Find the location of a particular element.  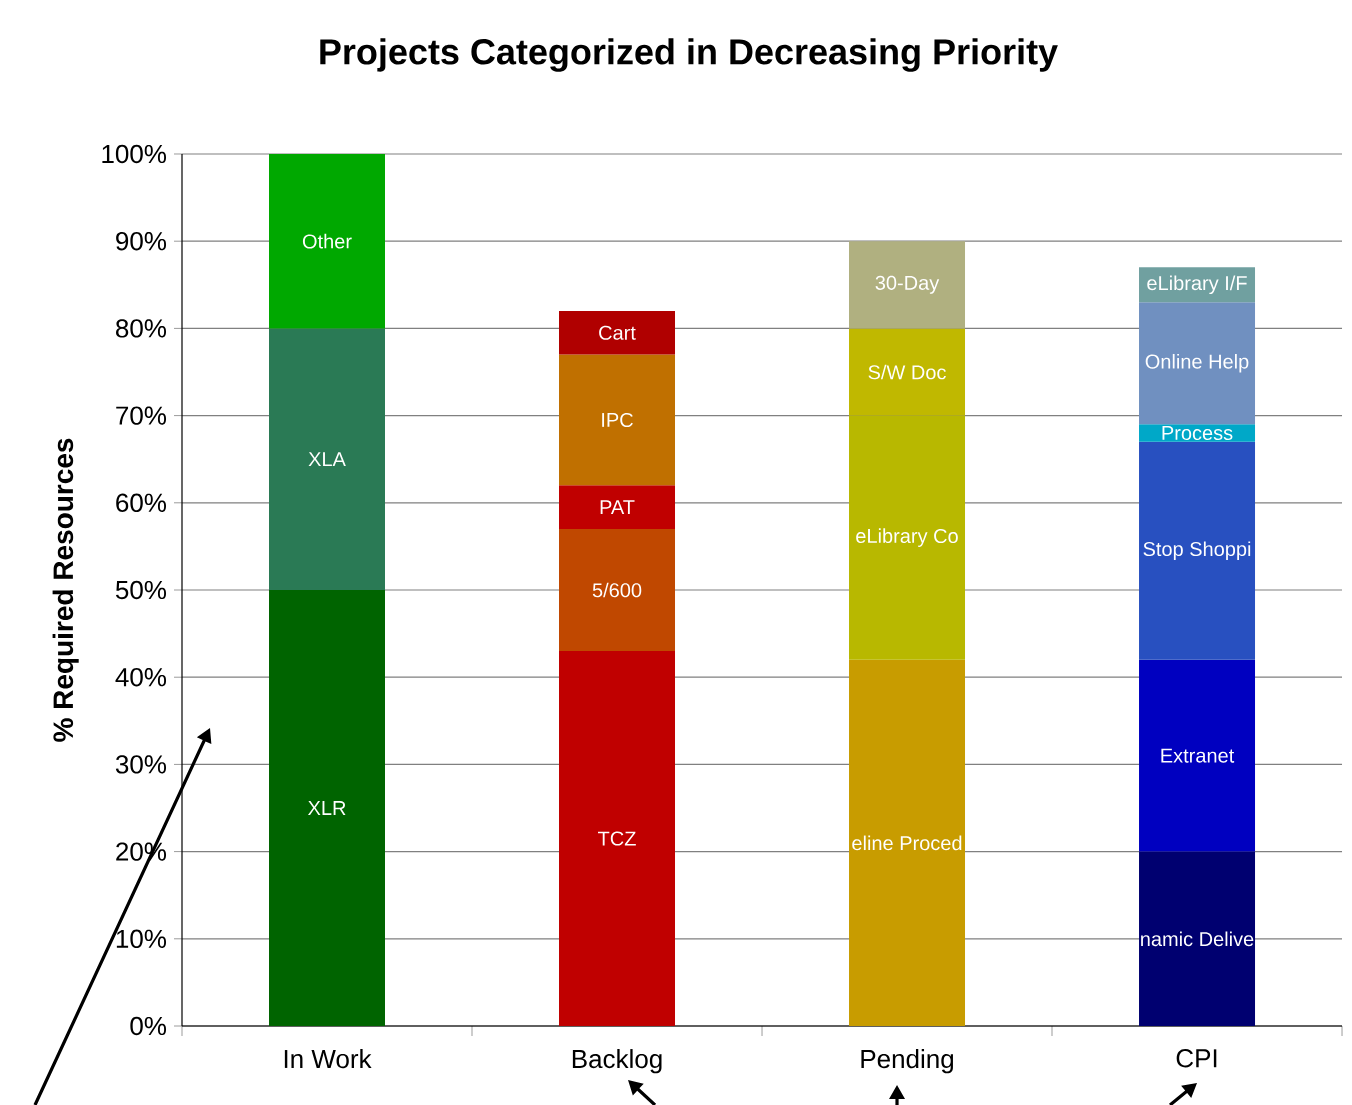

y-tick-label: 80% is located at coordinates (141, 328).